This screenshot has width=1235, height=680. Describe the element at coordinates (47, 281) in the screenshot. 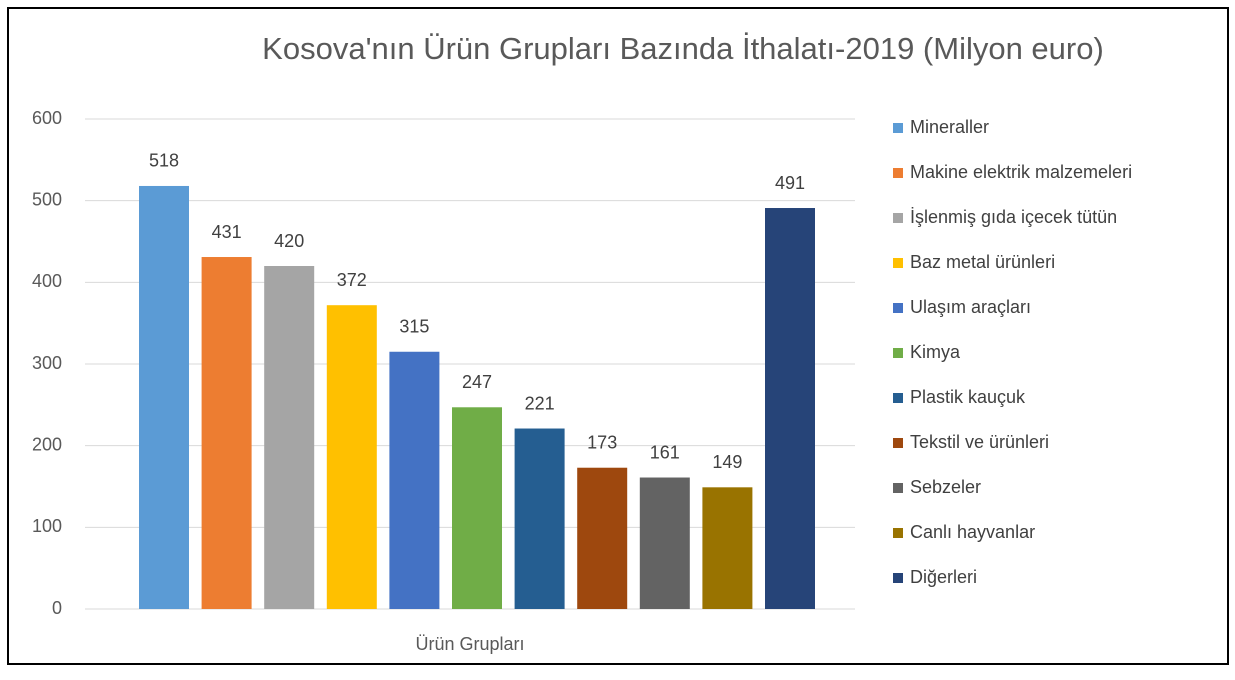

I see `y-tick-label: 400` at that location.